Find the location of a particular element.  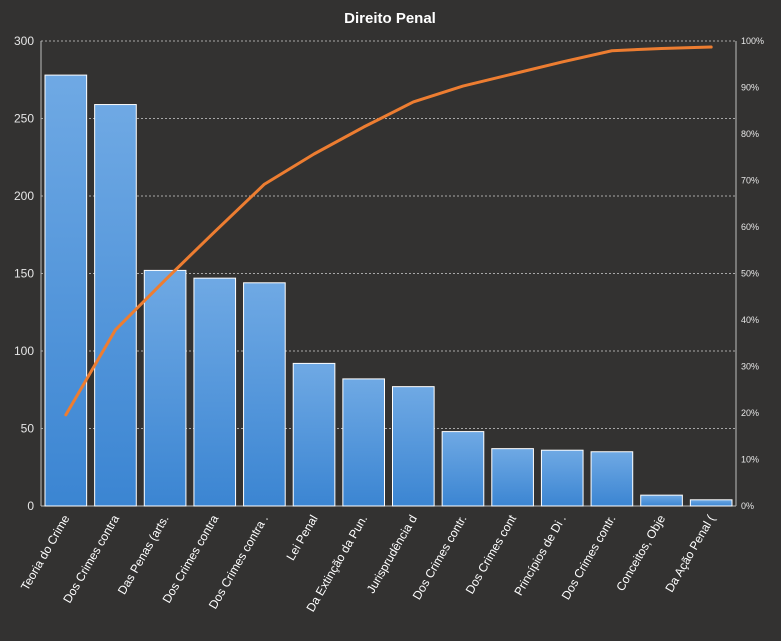

x-tick-label: Da Ação Penal ( is located at coordinates (689, 553).